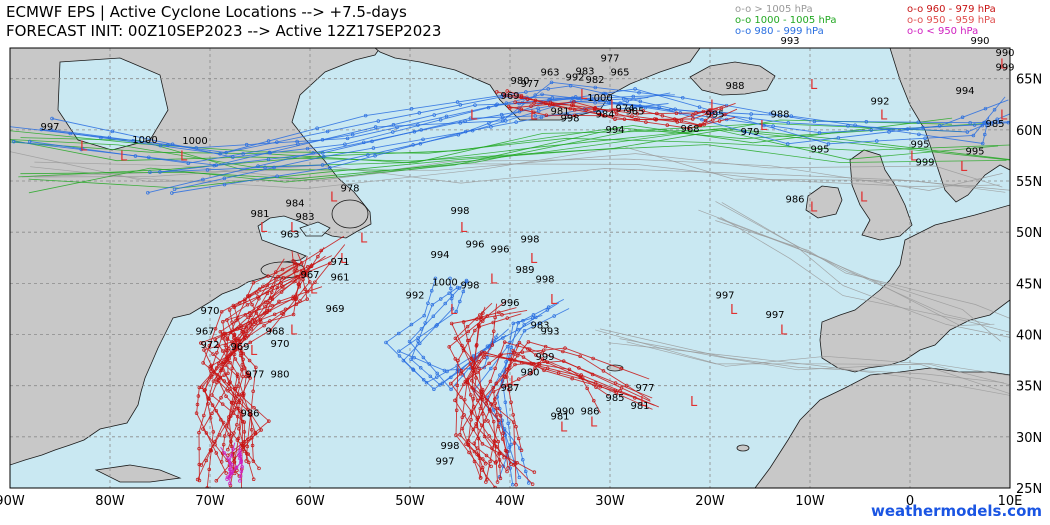 The height and width of the screenshot is (525, 1050). I want to click on great-britain-land, so click(881, 195).